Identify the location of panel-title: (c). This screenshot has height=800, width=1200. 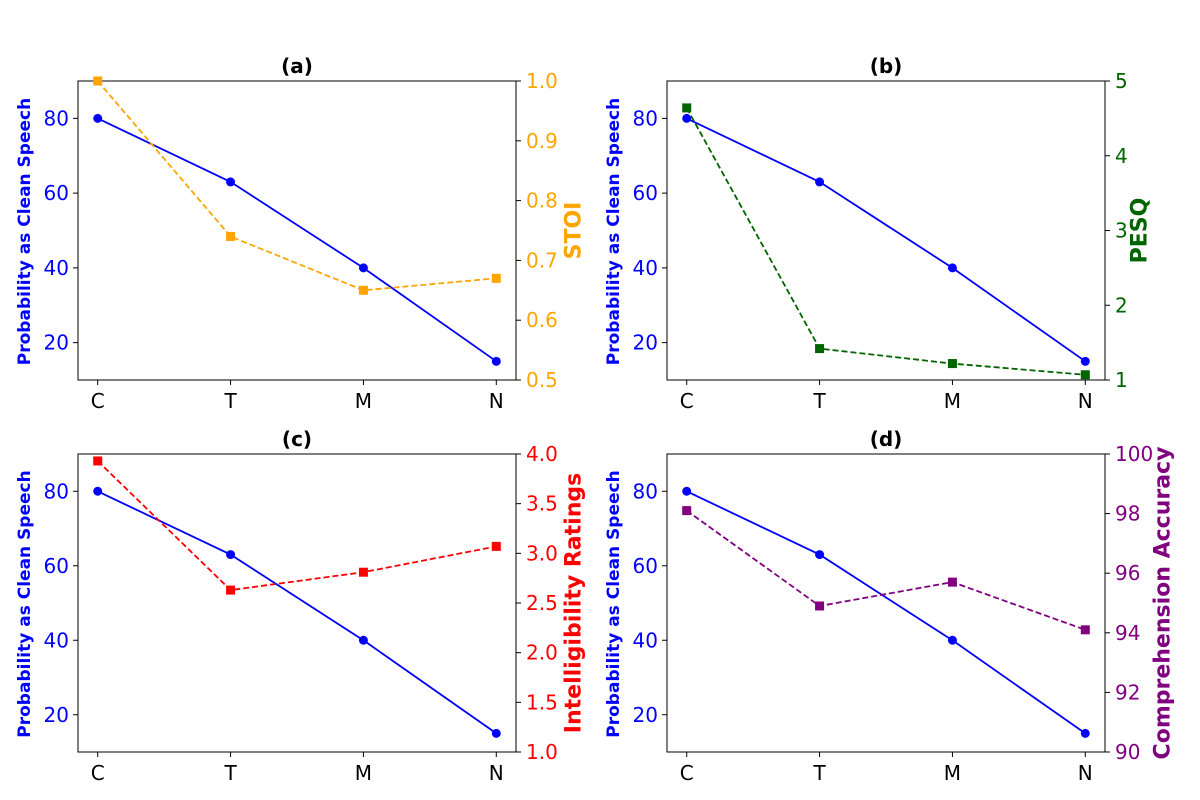
(297, 439).